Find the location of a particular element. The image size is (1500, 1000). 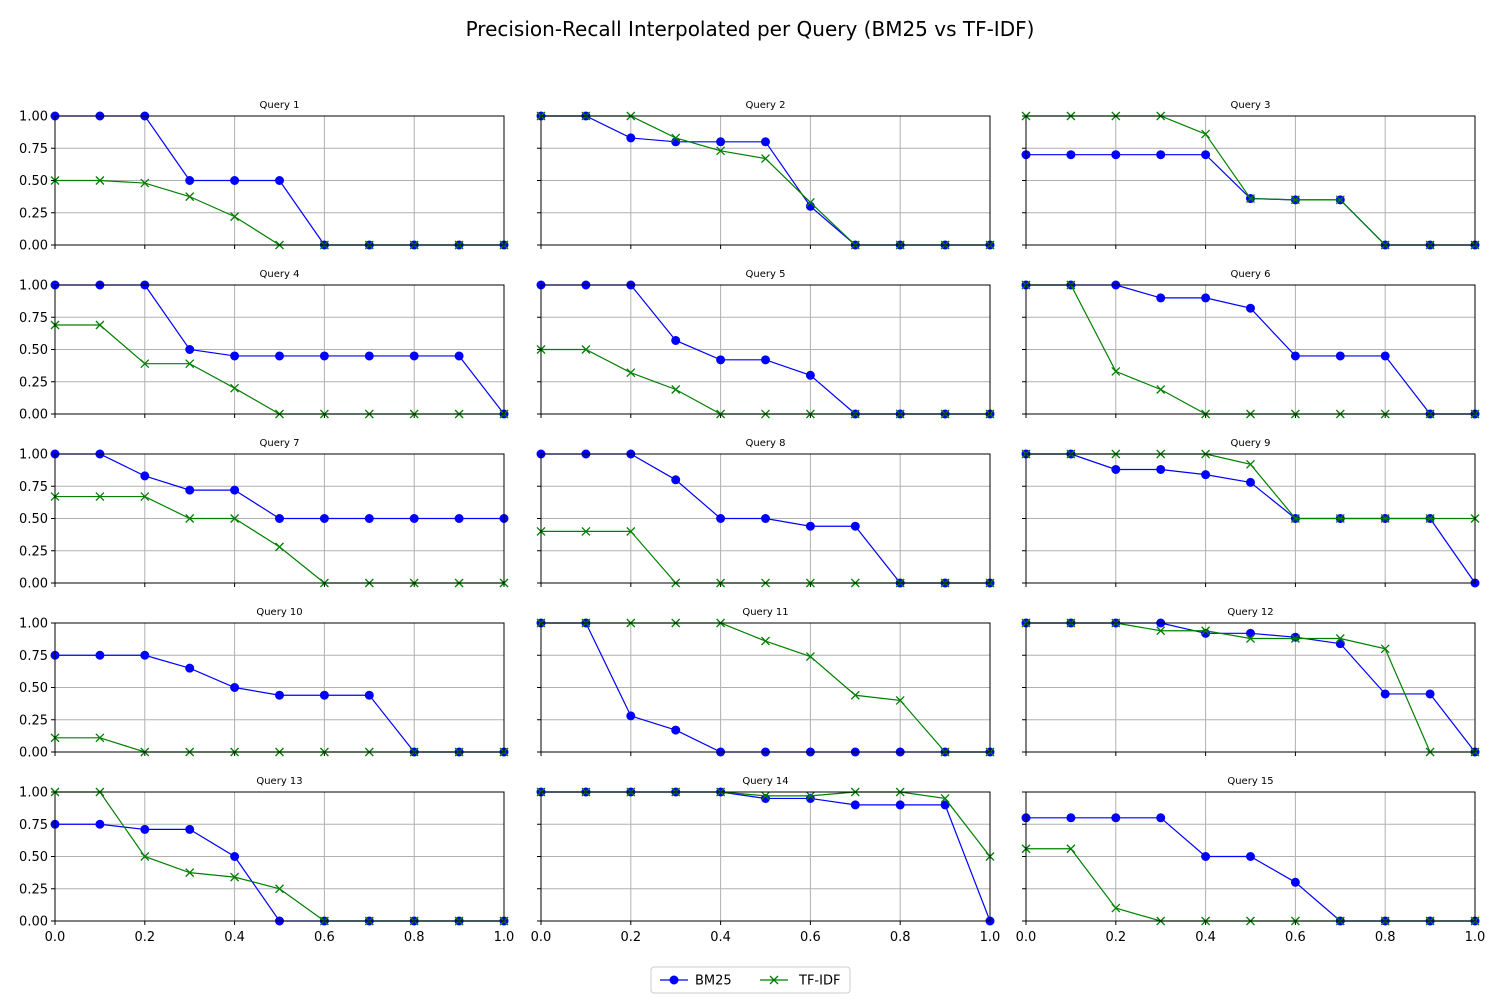

subplot-query-1: 0.00 0.25 0.50 0.75 1.00 Query 1 is located at coordinates (264, 177).